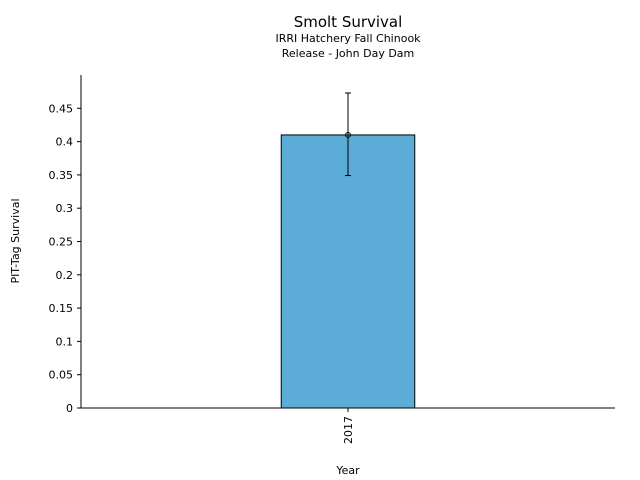 This screenshot has height=480, width=640. Describe the element at coordinates (347, 470) in the screenshot. I see `x-axis-label: Year` at that location.